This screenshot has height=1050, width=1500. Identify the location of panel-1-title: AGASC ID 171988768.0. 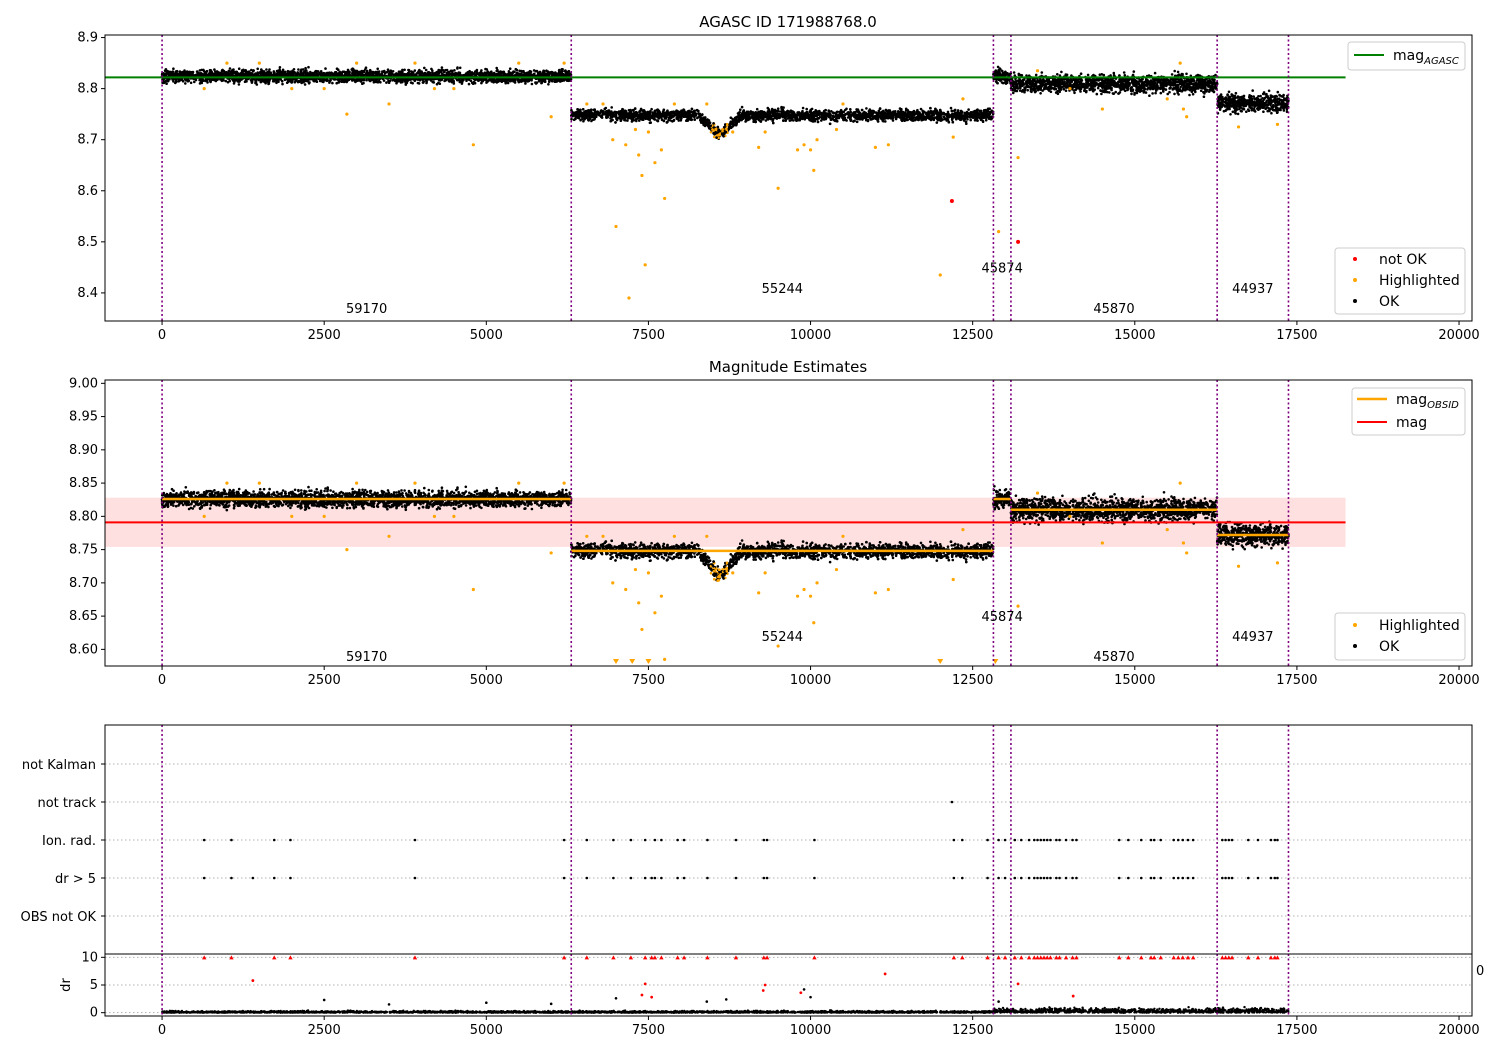
(788, 22).